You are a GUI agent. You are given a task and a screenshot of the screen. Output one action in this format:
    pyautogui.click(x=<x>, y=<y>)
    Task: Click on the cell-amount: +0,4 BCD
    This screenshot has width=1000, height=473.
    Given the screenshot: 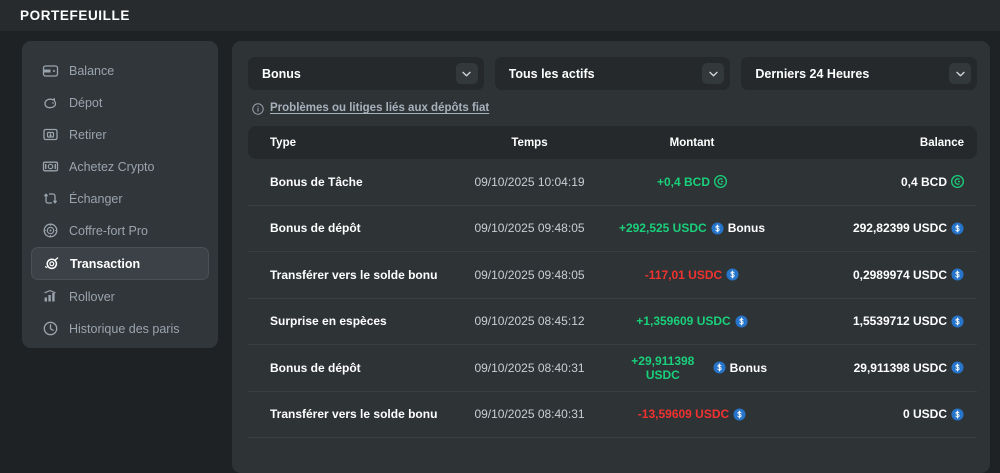 What is the action you would take?
    pyautogui.click(x=692, y=182)
    